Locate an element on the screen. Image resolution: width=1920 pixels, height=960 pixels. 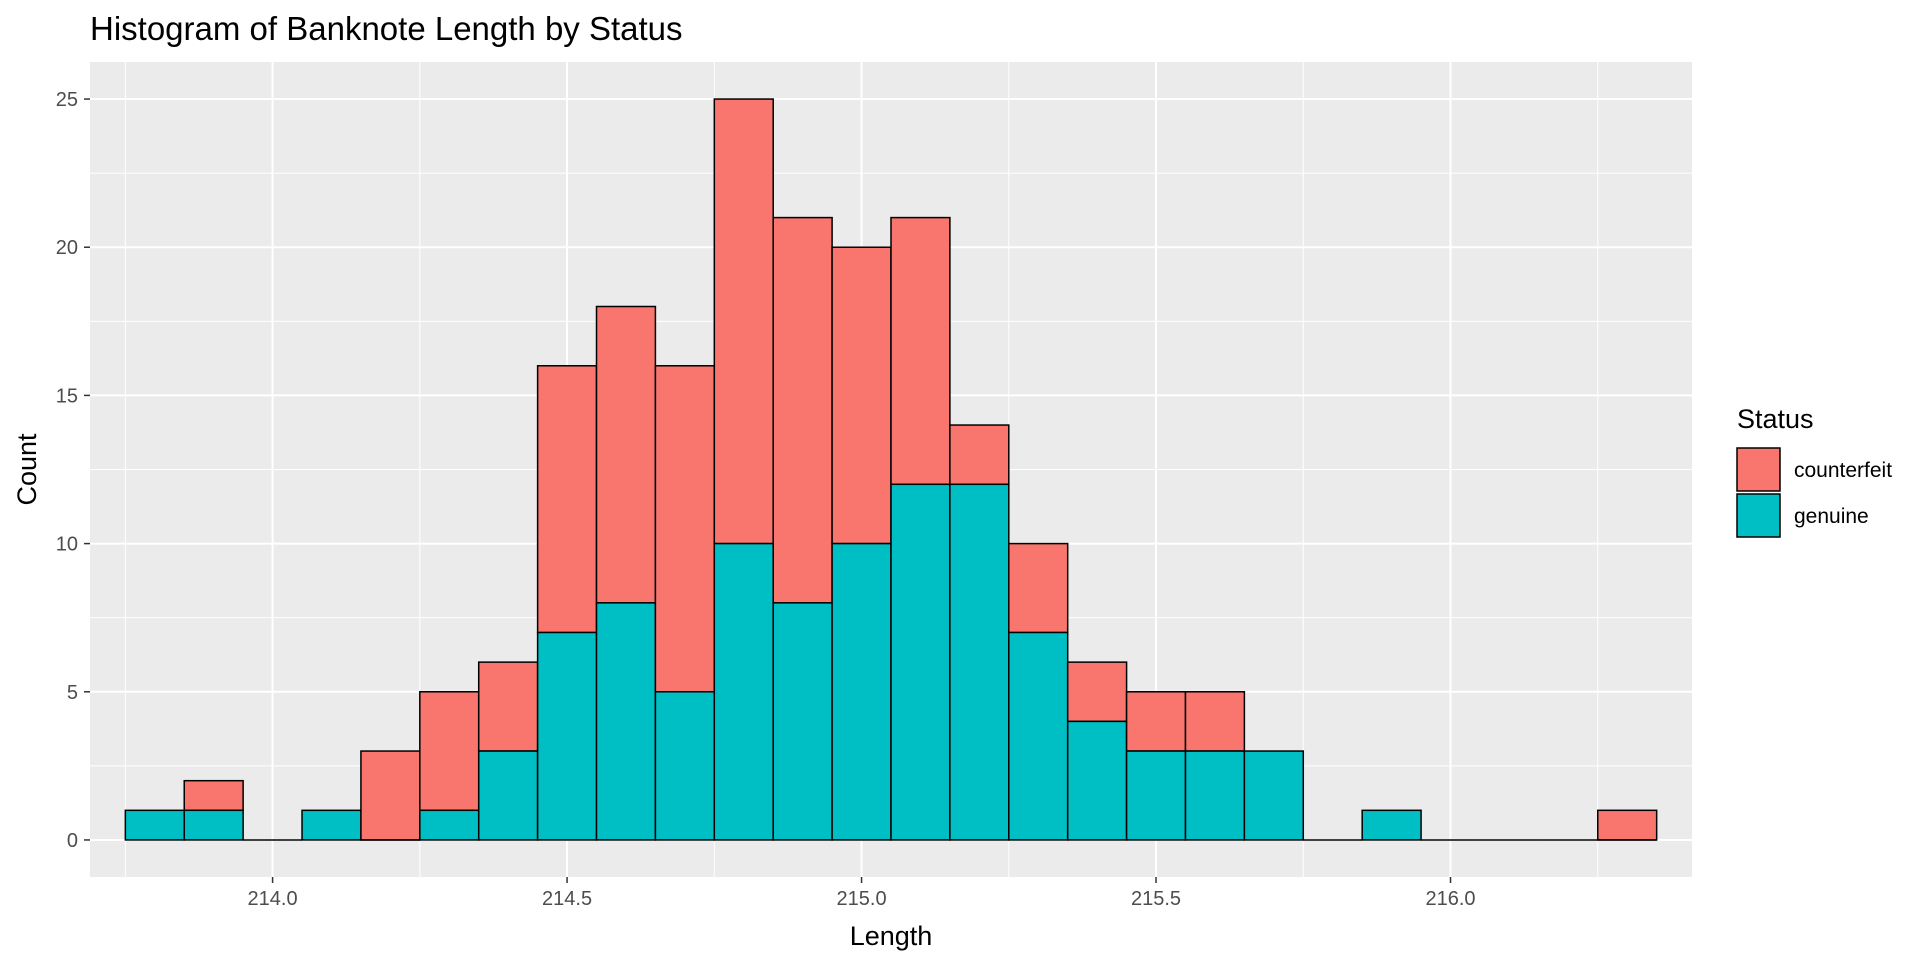
legend-title: Status is located at coordinates (1775, 419).